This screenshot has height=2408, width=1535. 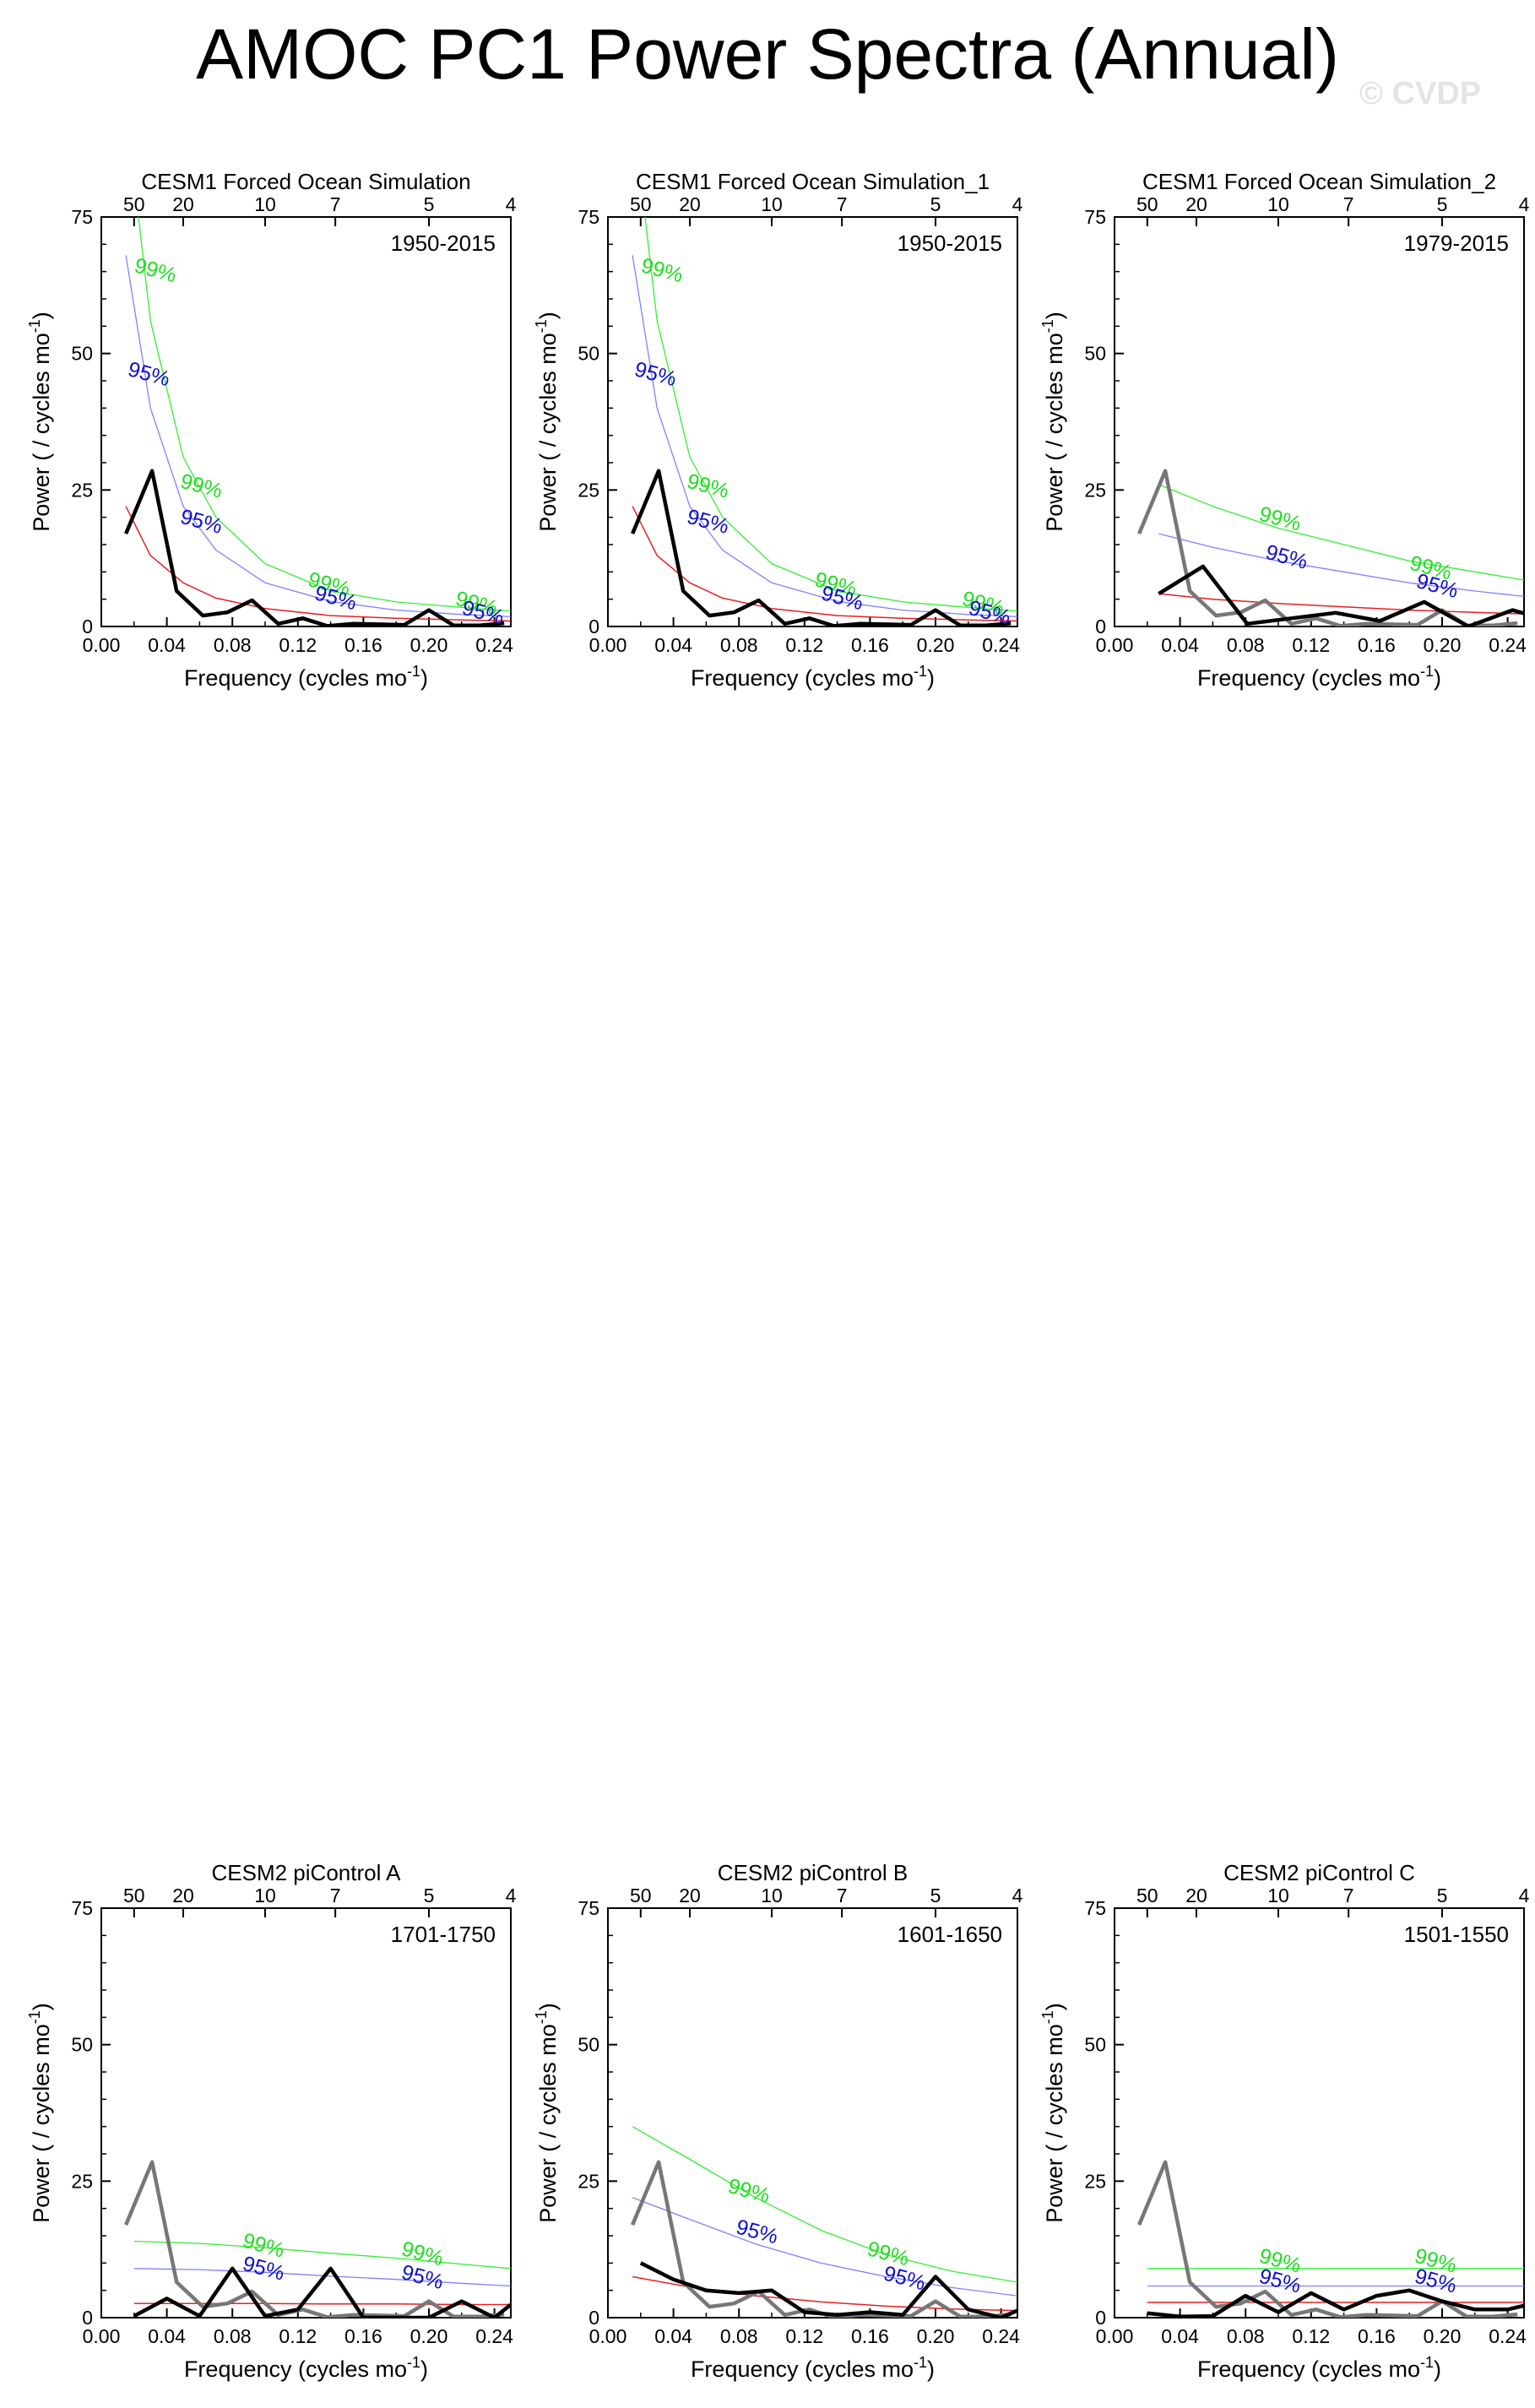 What do you see at coordinates (767, 54) in the screenshot?
I see `figure-title: AMOC PC1 Power Spectra (Annual)` at bounding box center [767, 54].